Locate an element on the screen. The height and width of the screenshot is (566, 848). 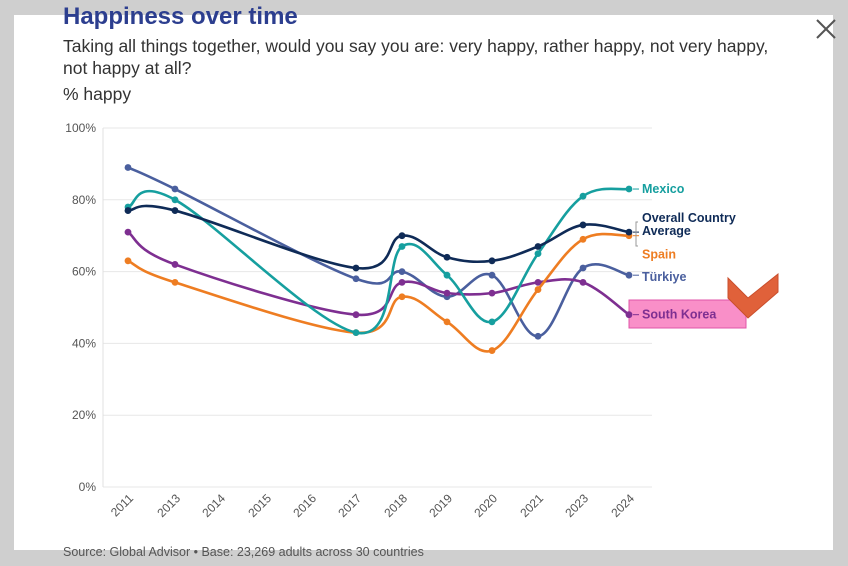
unit-label: % happy is located at coordinates (97, 94).